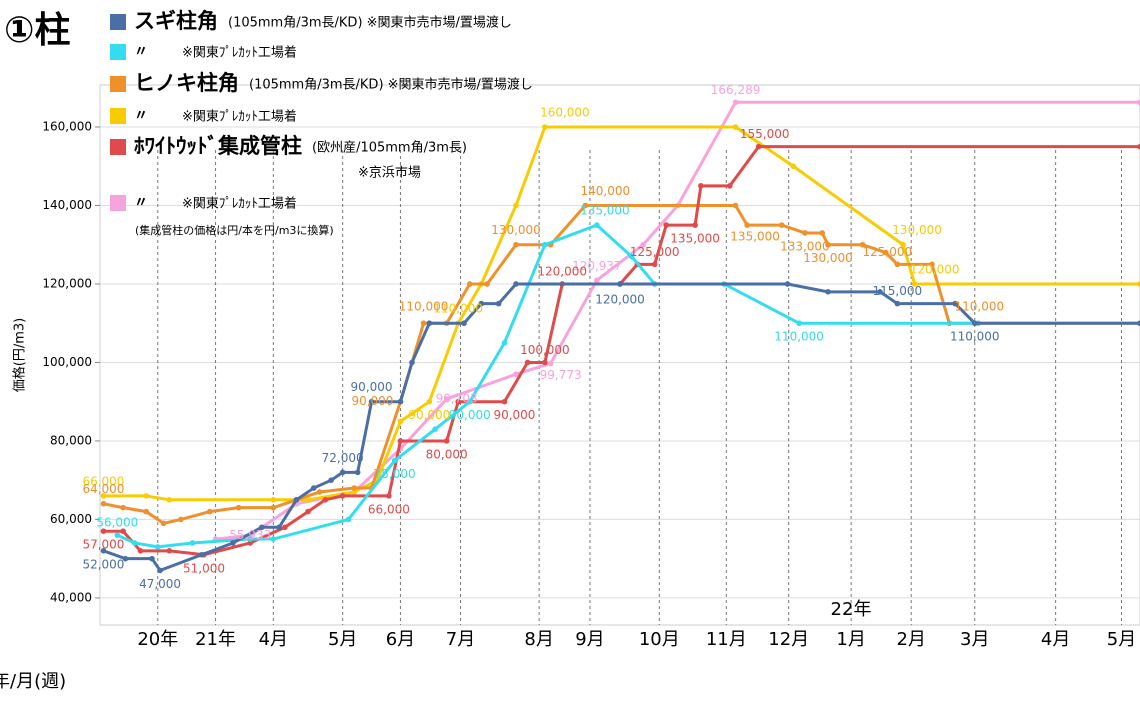  Describe the element at coordinates (736, 90) in the screenshot. I see `value-label: 166,289` at that location.